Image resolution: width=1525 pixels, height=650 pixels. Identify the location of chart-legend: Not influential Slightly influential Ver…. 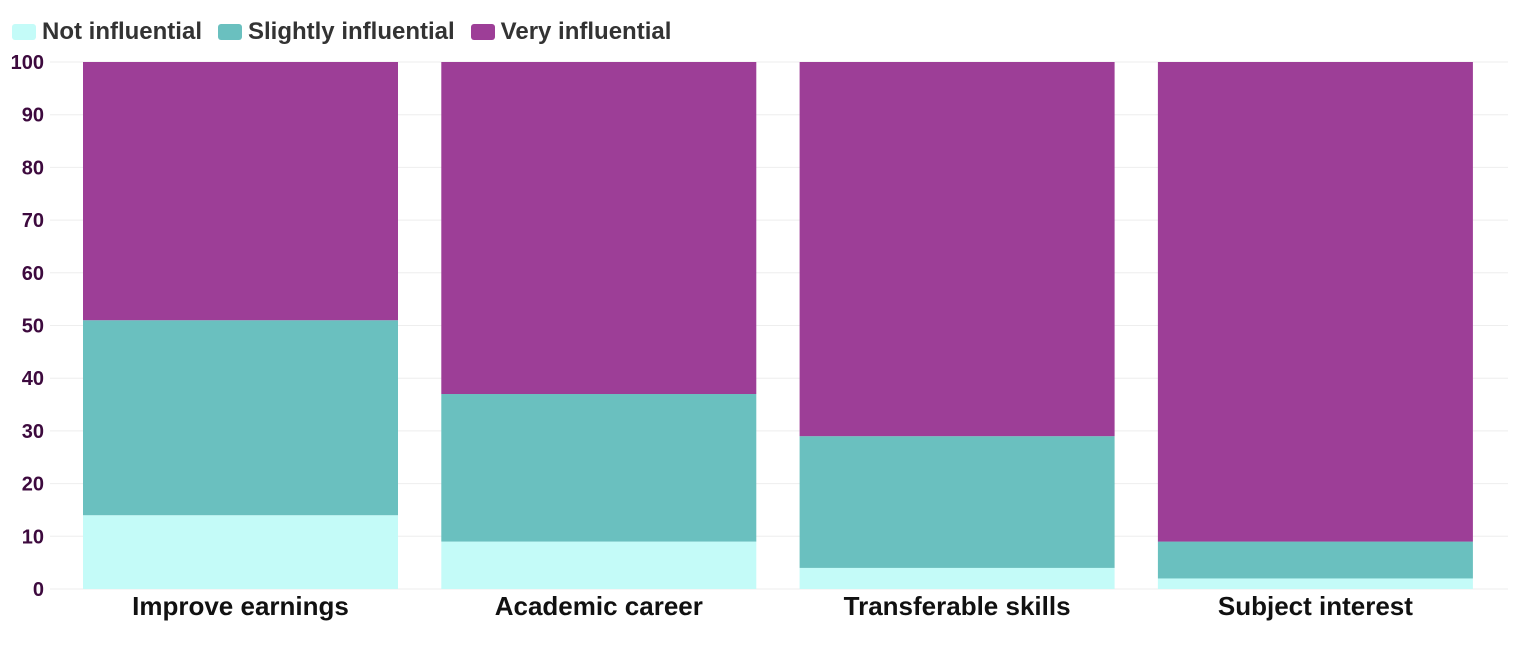
(349, 32).